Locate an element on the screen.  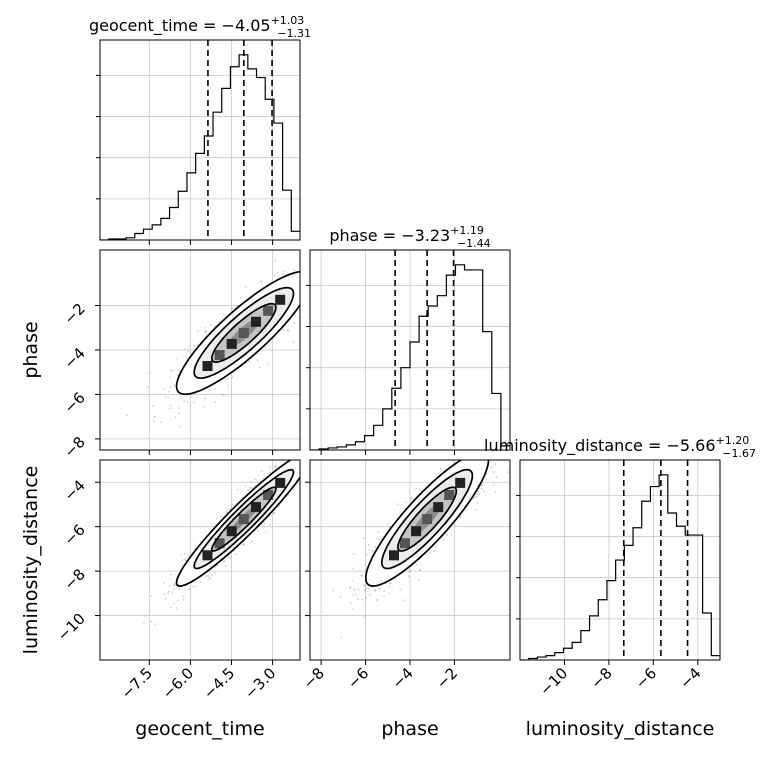
y-tick-label: −6 is located at coordinates (74, 403).